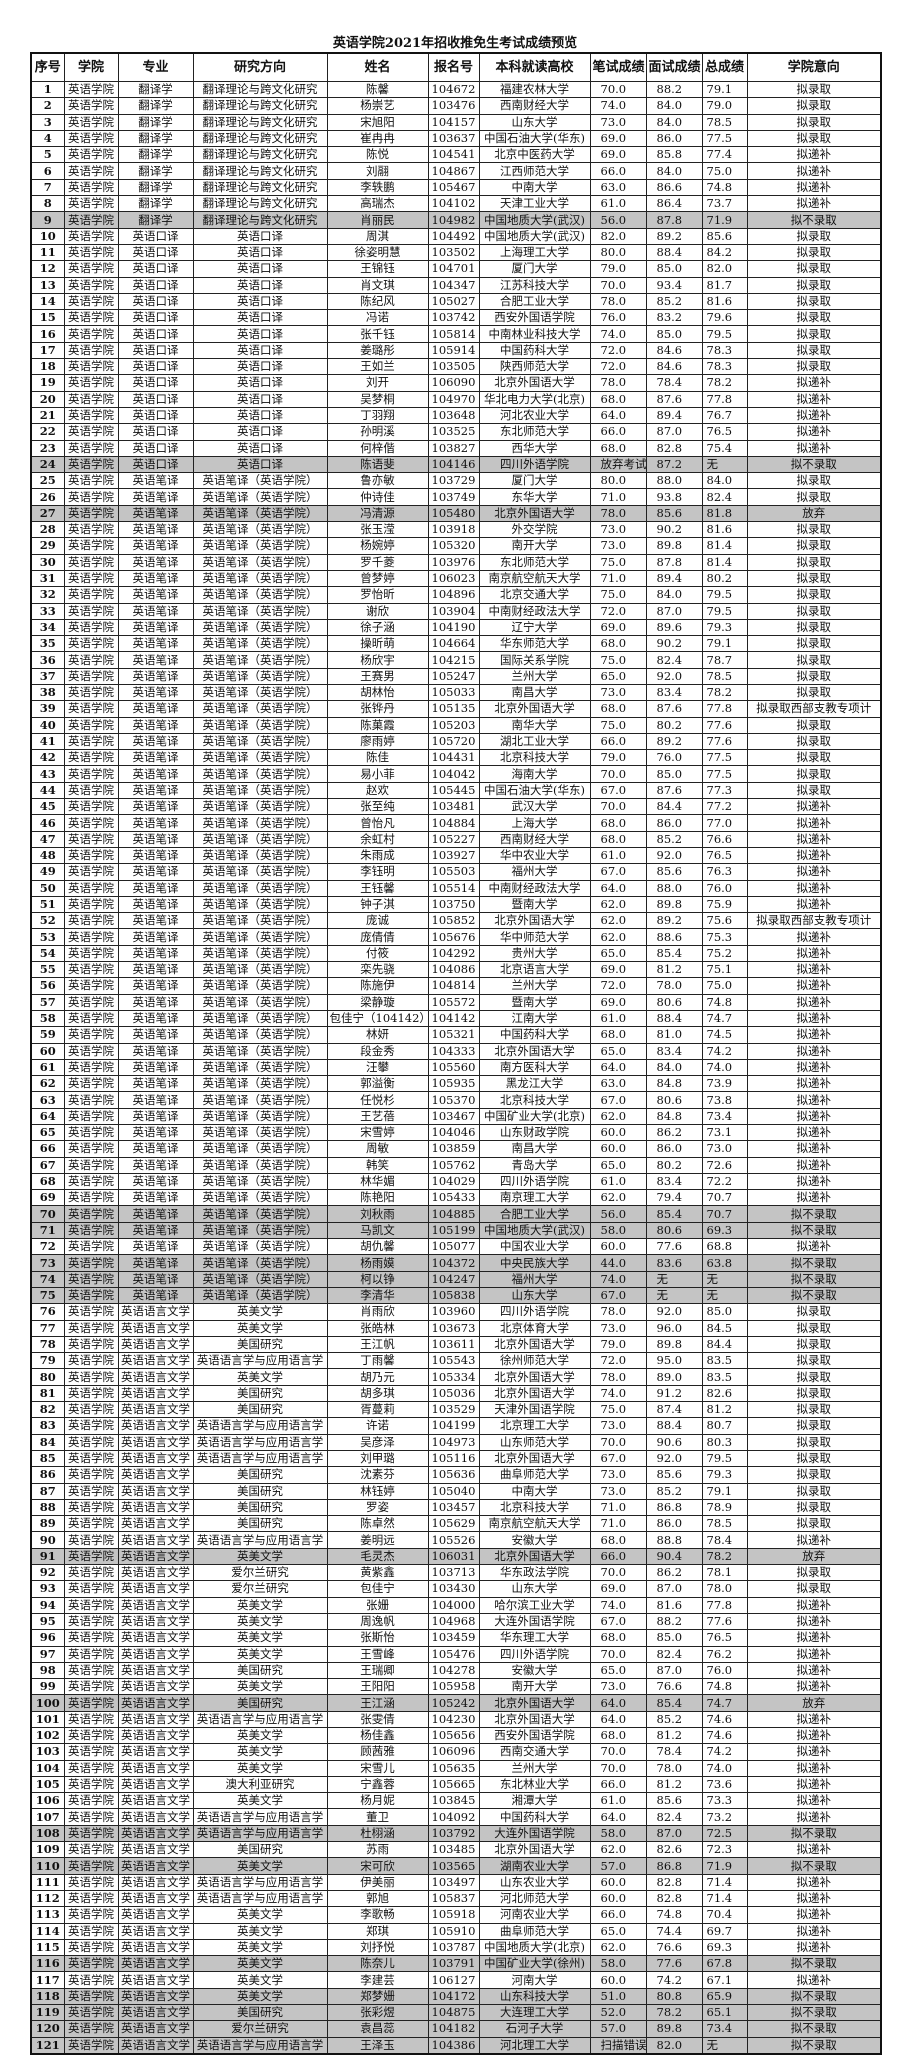  What do you see at coordinates (534, 1067) in the screenshot?
I see `cell-school: 南方医科大学` at bounding box center [534, 1067].